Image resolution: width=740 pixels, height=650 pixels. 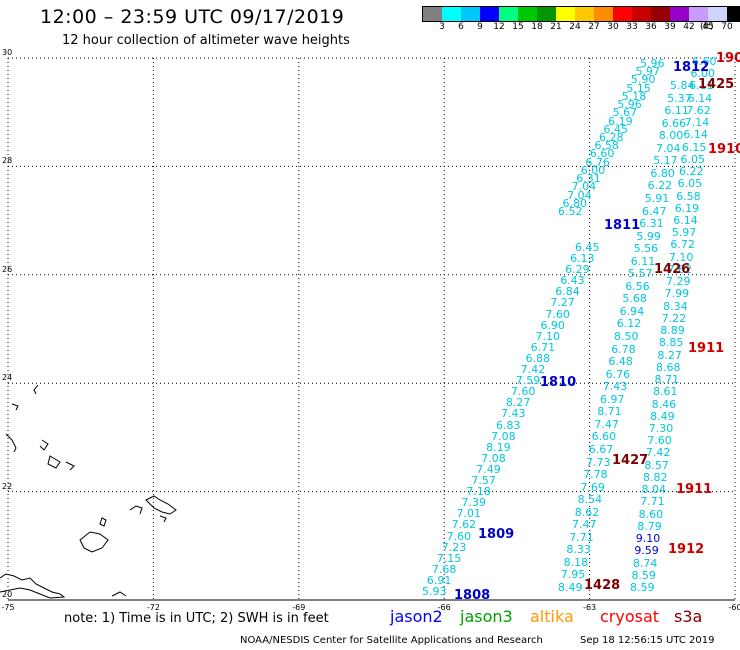 What do you see at coordinates (665, 392) in the screenshot?
I see `wave-height-value: 8.61` at bounding box center [665, 392].